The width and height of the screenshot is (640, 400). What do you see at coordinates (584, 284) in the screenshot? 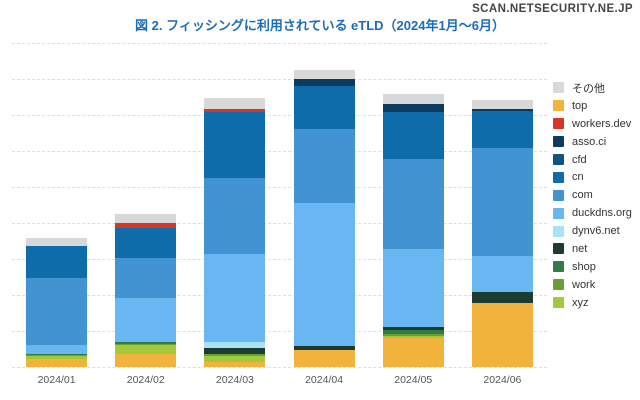
I see `legend-label: work` at bounding box center [584, 284].